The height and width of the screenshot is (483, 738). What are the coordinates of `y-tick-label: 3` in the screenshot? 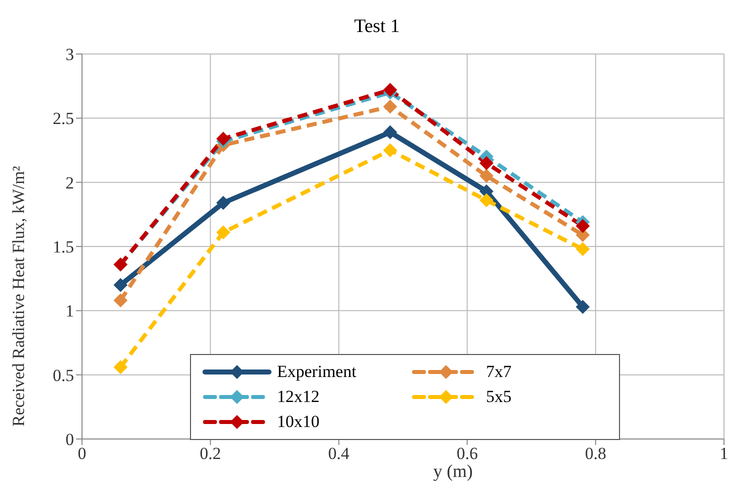 It's located at (70, 54).